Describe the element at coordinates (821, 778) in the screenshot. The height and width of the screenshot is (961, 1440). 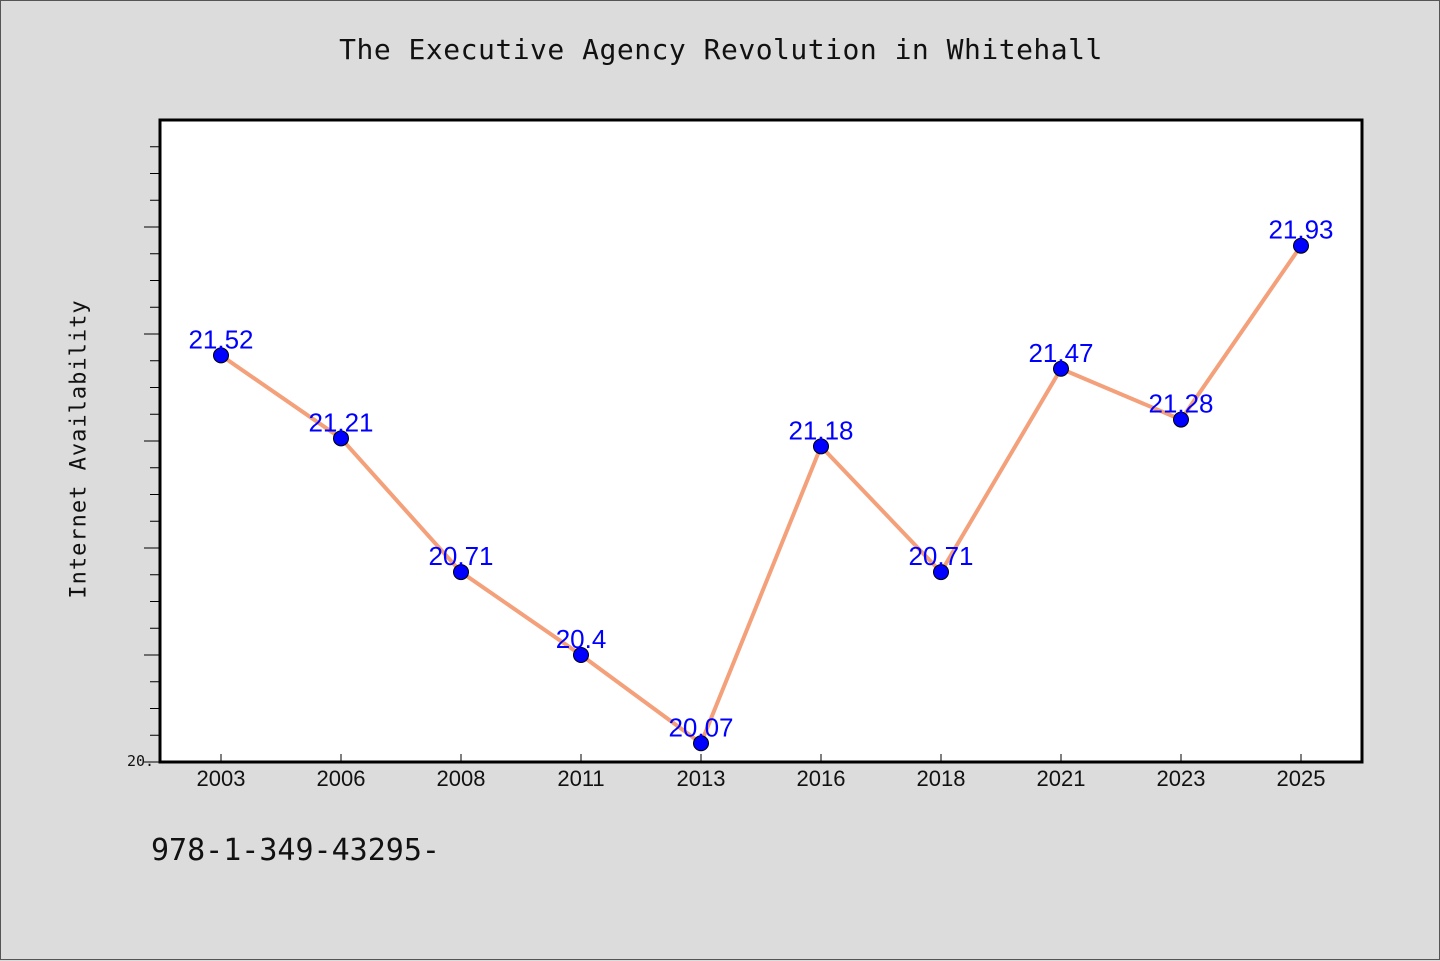
I see `x-tick-label: 2016` at that location.